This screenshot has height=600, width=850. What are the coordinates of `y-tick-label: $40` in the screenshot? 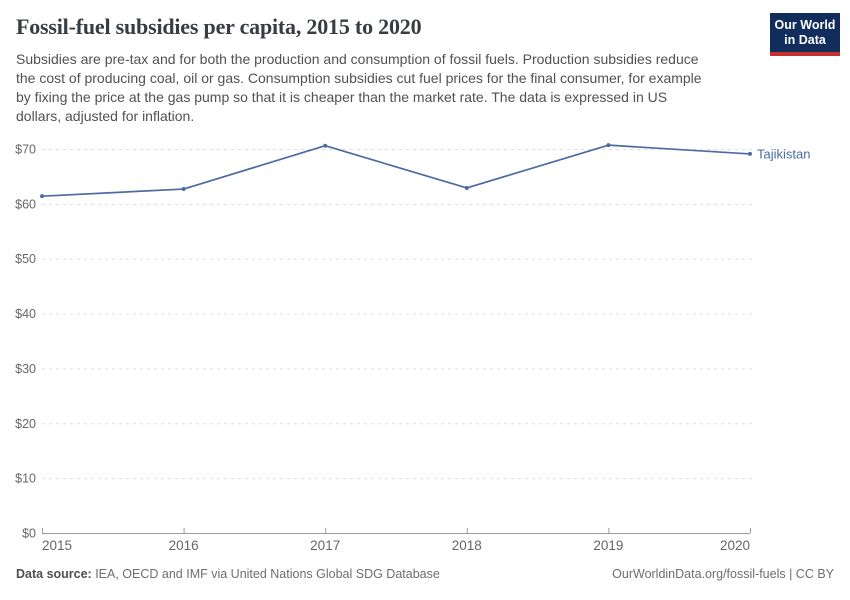 It's located at (25, 314).